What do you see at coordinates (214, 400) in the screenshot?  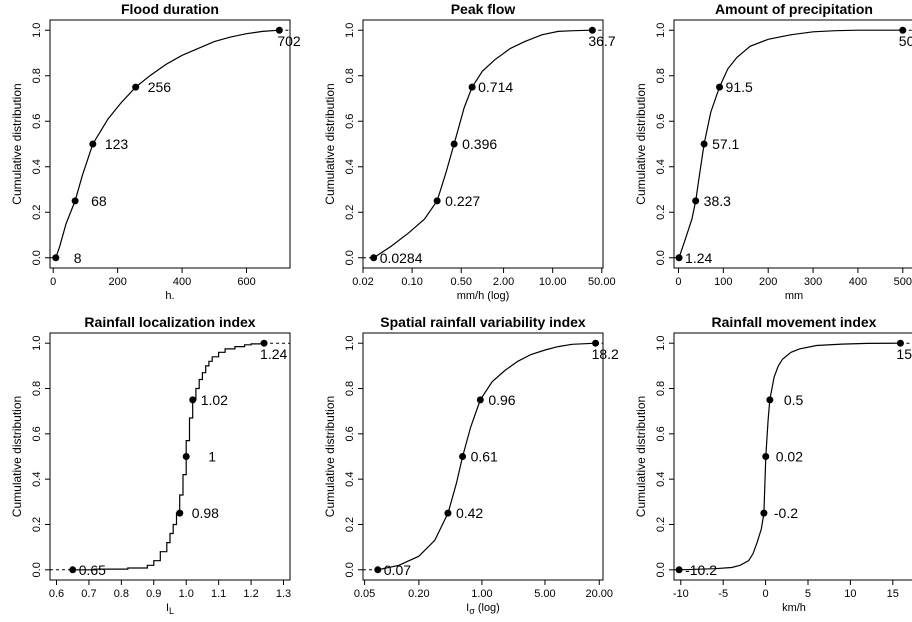 I see `quantile-label: 1.02` at bounding box center [214, 400].